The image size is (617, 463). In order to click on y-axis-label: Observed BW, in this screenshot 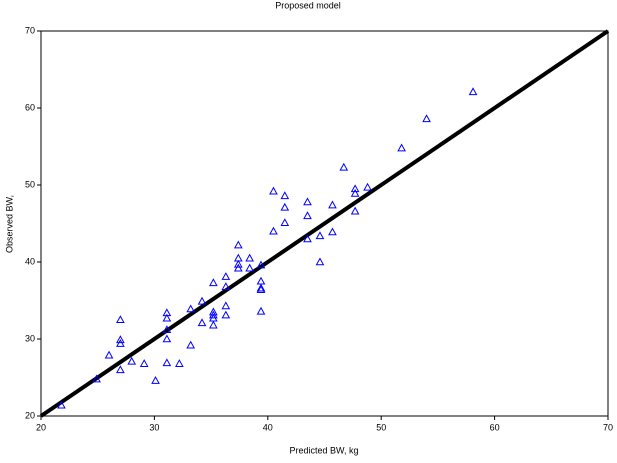, I will do `click(9, 224)`.